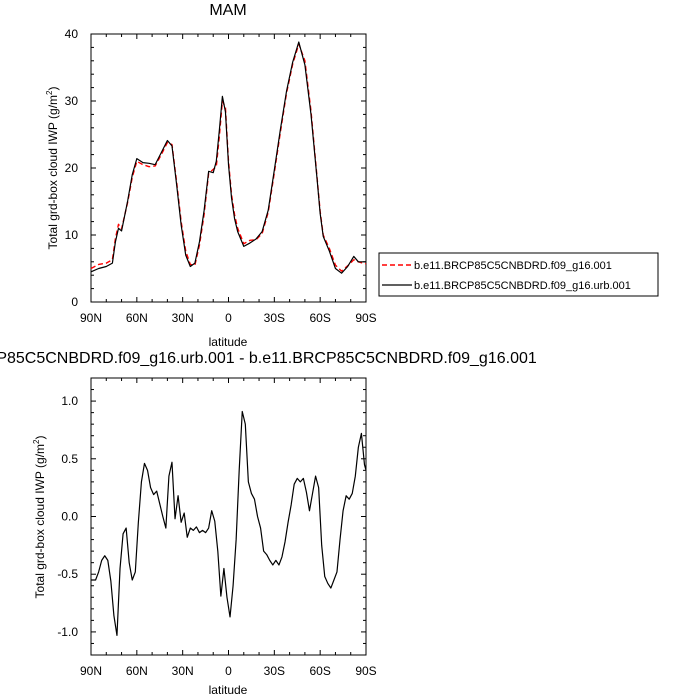 Image resolution: width=700 pixels, height=700 pixels. I want to click on bottom-x-axis-label: latitude, so click(228, 690).